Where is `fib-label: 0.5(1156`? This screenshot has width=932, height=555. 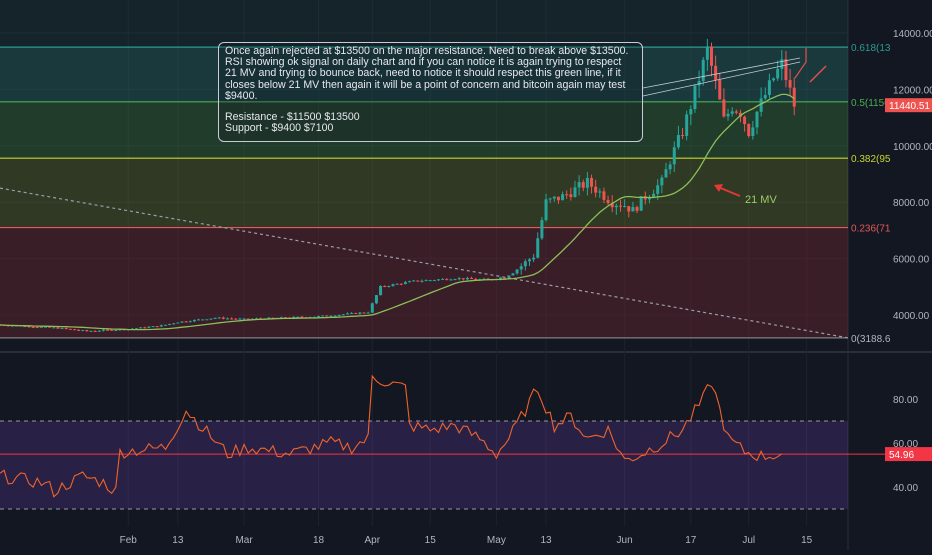 fib-label: 0.5(1156 is located at coordinates (870, 103).